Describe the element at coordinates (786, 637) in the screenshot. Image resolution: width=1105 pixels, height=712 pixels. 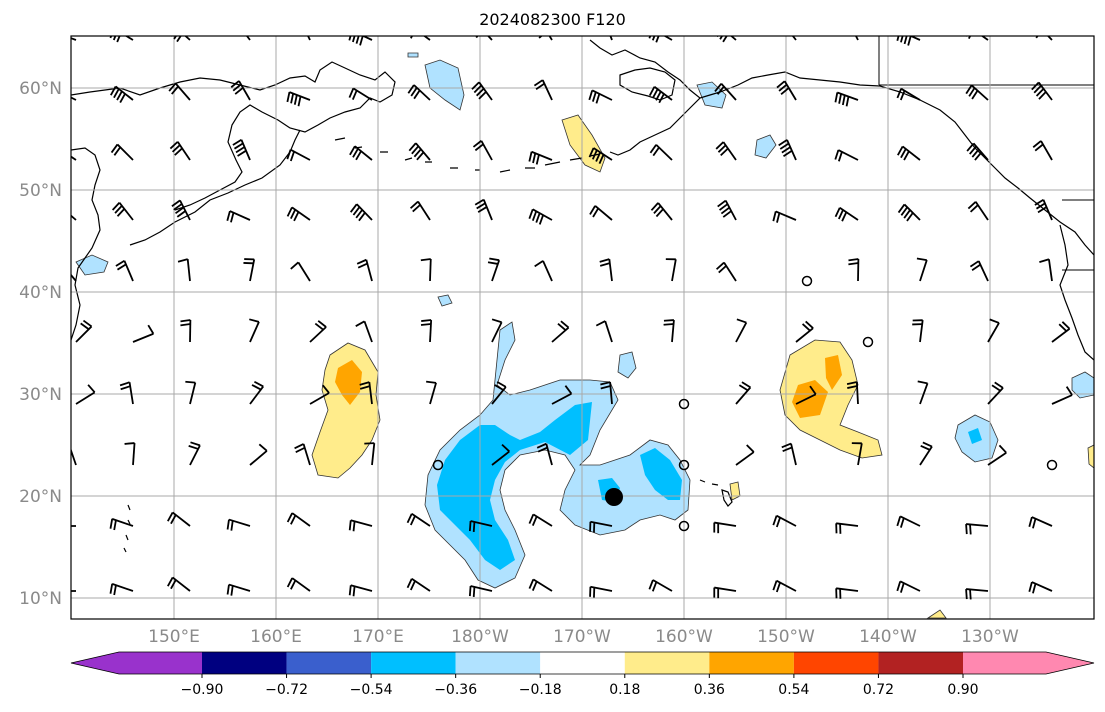
I see `longitude-label: 150°W` at that location.